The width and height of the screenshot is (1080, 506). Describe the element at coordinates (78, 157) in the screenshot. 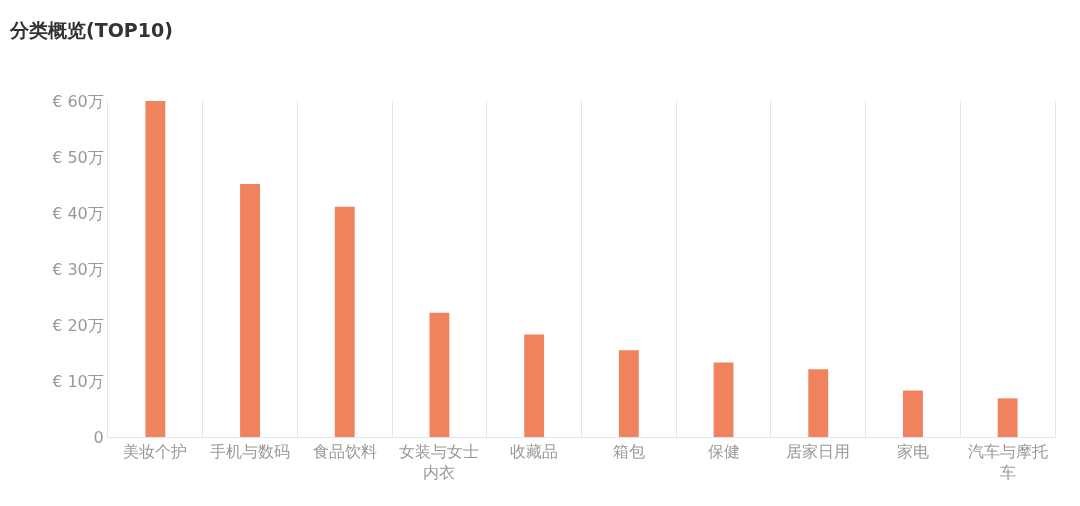

I see `y-tick-label: € 50万` at that location.